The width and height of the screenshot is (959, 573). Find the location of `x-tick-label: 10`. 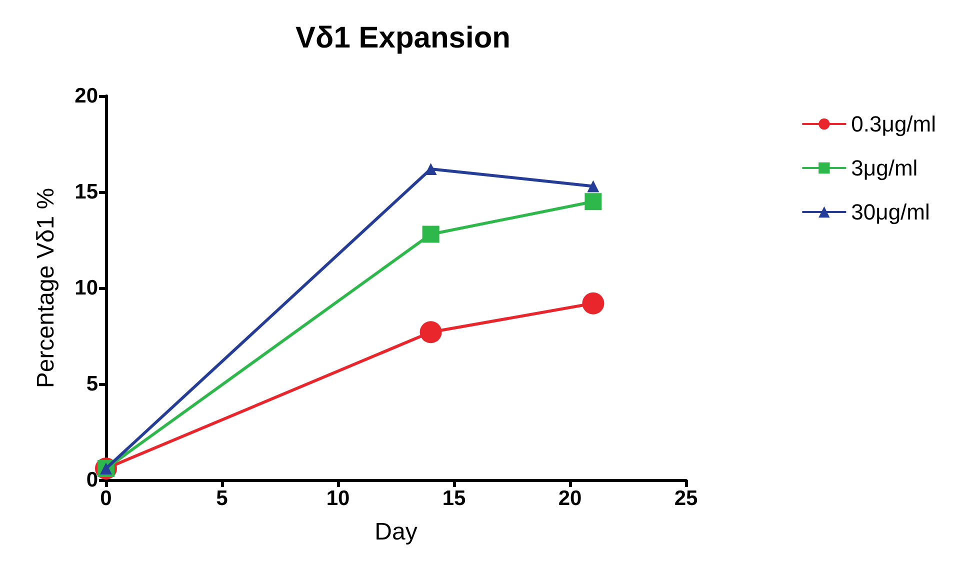

x-tick-label: 10 is located at coordinates (338, 498).